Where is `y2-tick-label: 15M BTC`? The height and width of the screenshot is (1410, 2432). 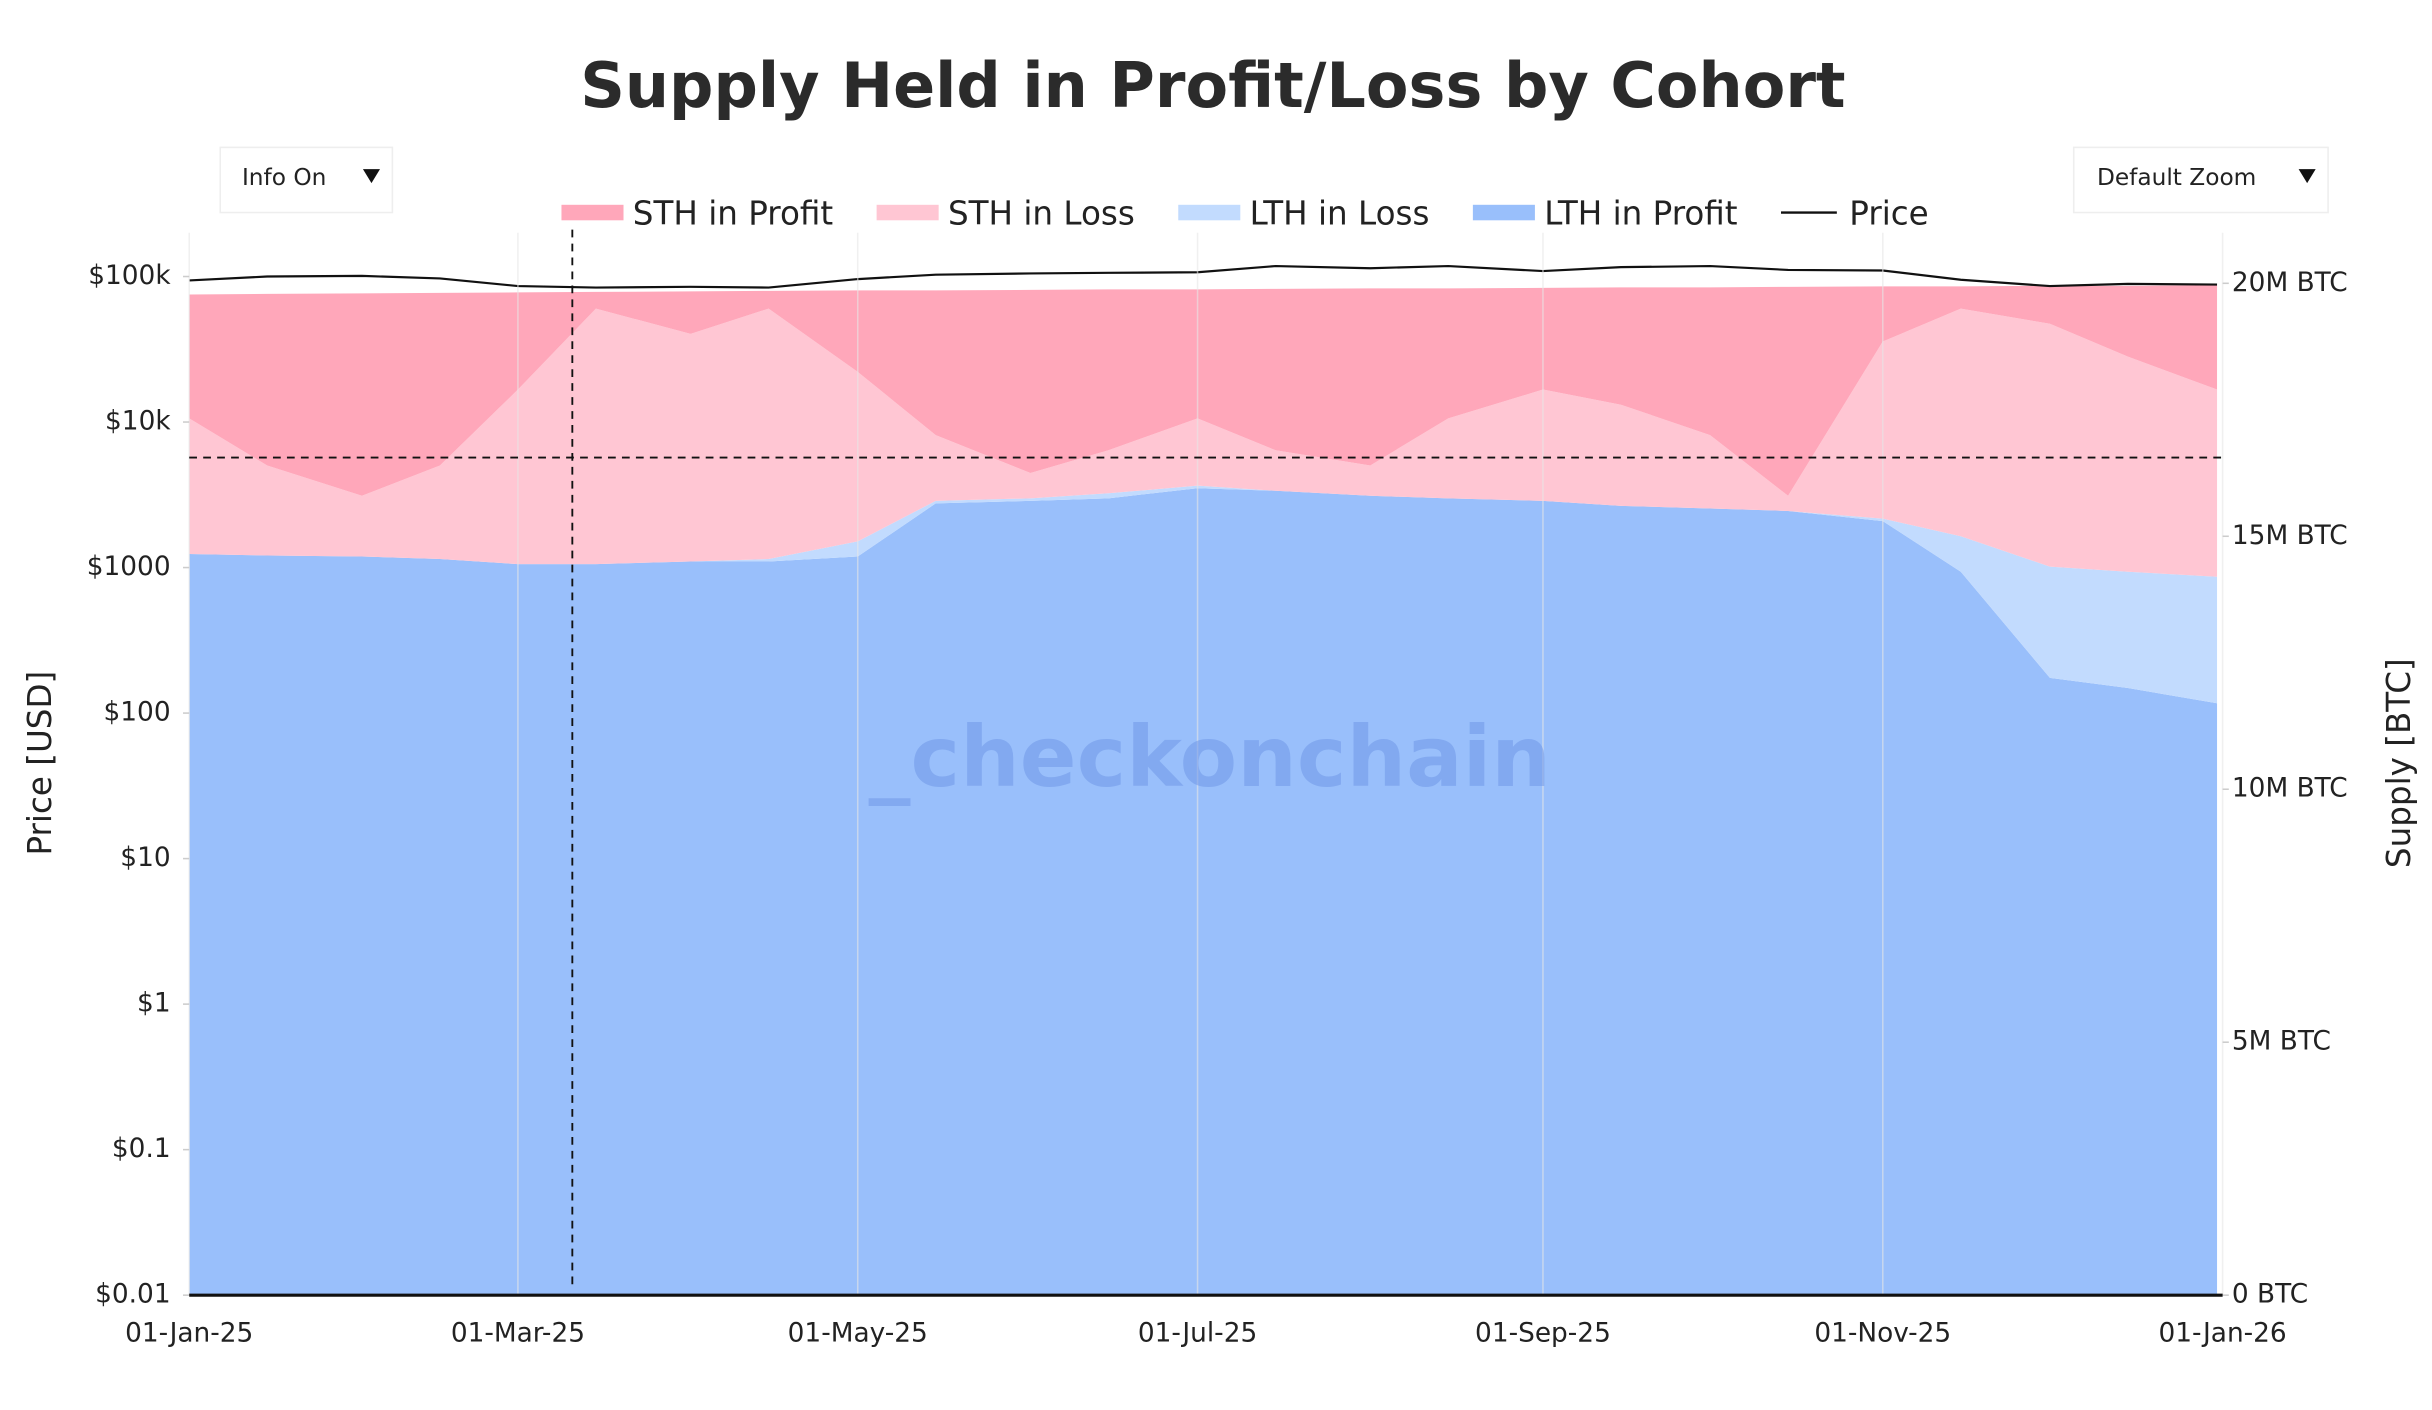 y2-tick-label: 15M BTC is located at coordinates (2290, 536).